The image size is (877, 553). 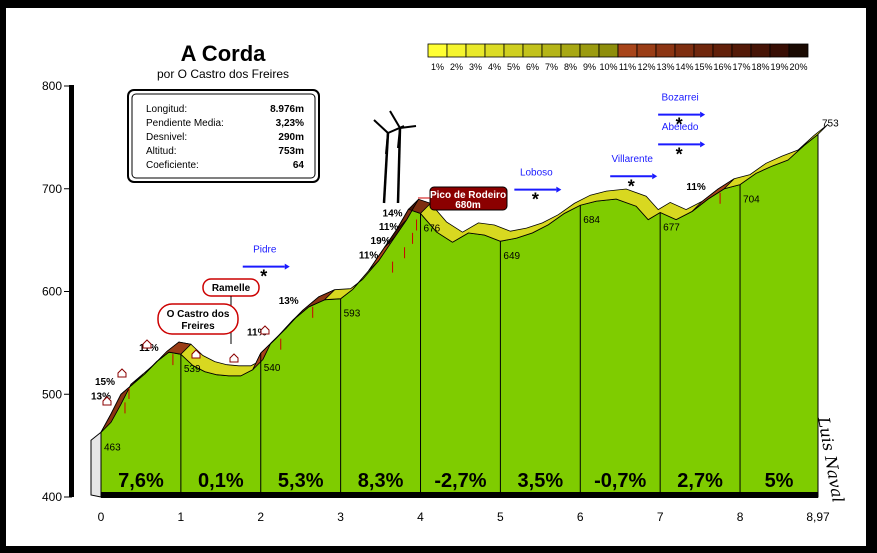 What do you see at coordinates (536, 172) in the screenshot?
I see `place-name: Loboso` at bounding box center [536, 172].